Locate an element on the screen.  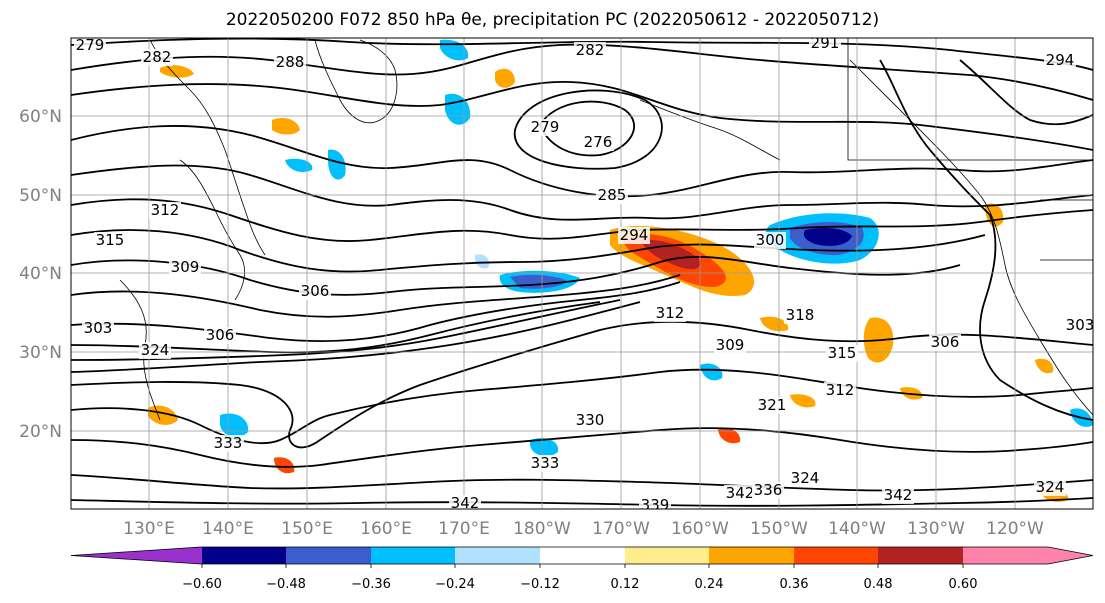
colorbar-tick-label: 0.48 is located at coordinates (878, 584).